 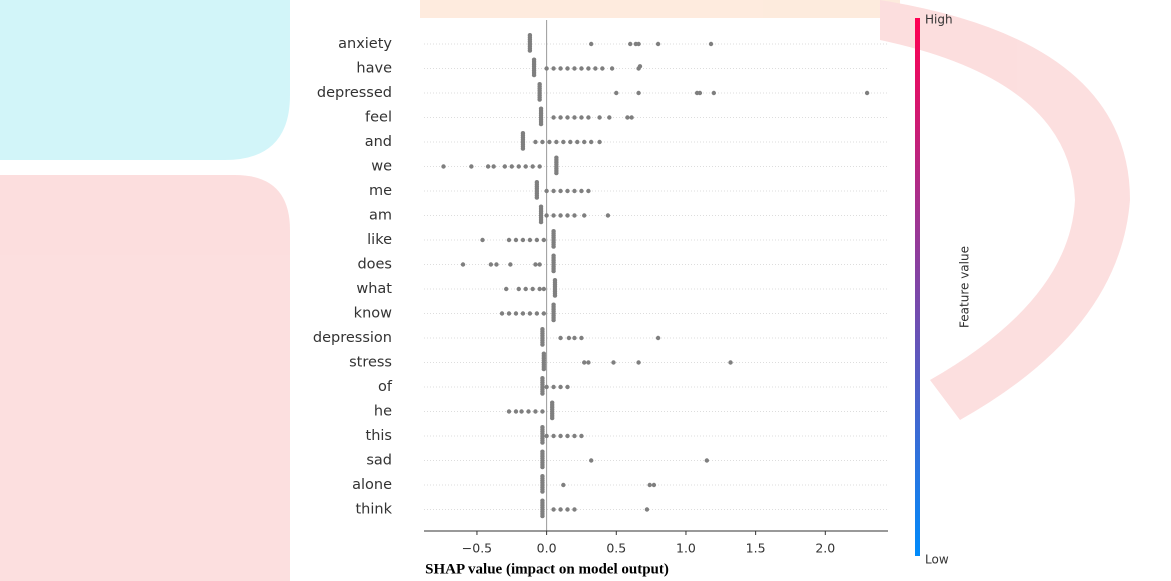 What do you see at coordinates (756, 548) in the screenshot?
I see `x-tick-label: 1.5` at bounding box center [756, 548].